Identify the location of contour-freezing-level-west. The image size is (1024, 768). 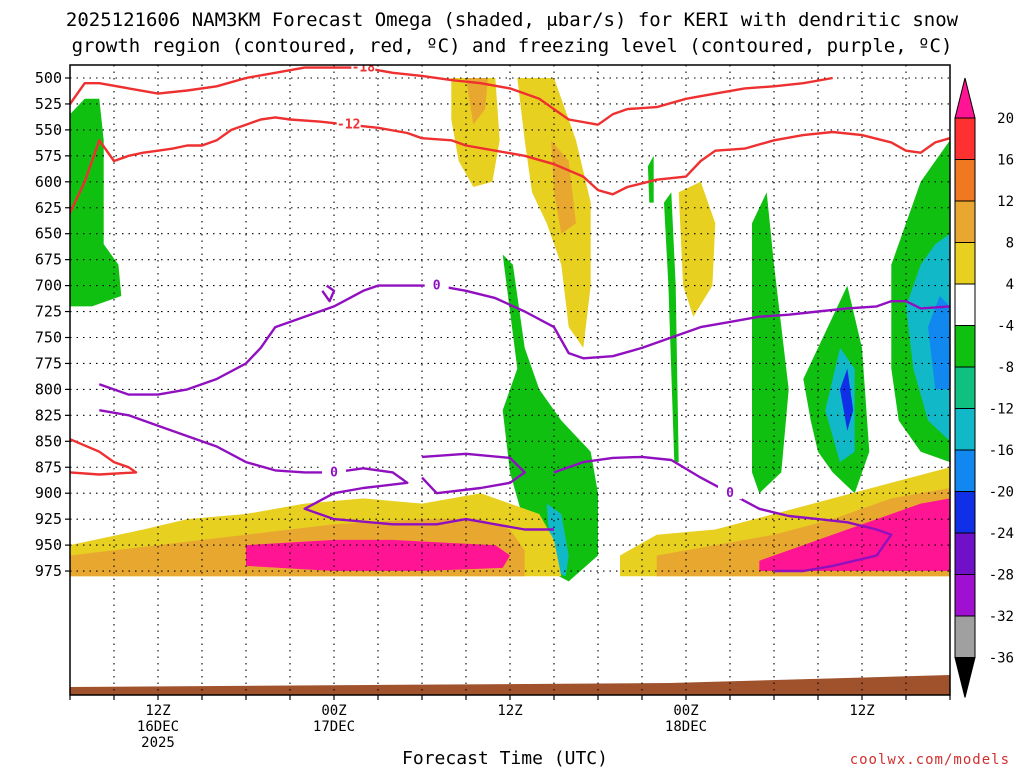
(723, 514).